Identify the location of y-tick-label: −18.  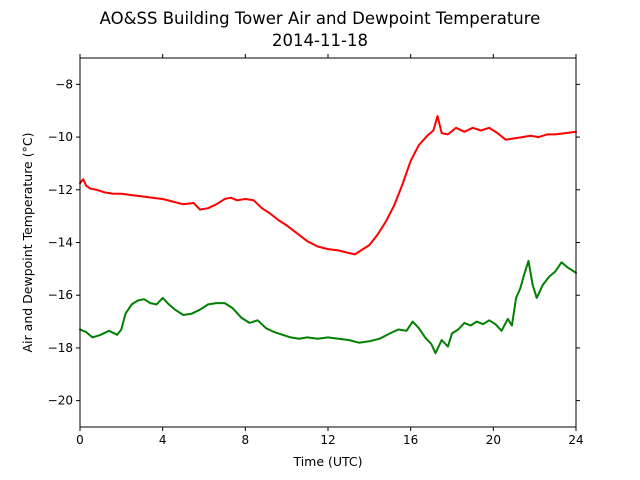
(60, 348).